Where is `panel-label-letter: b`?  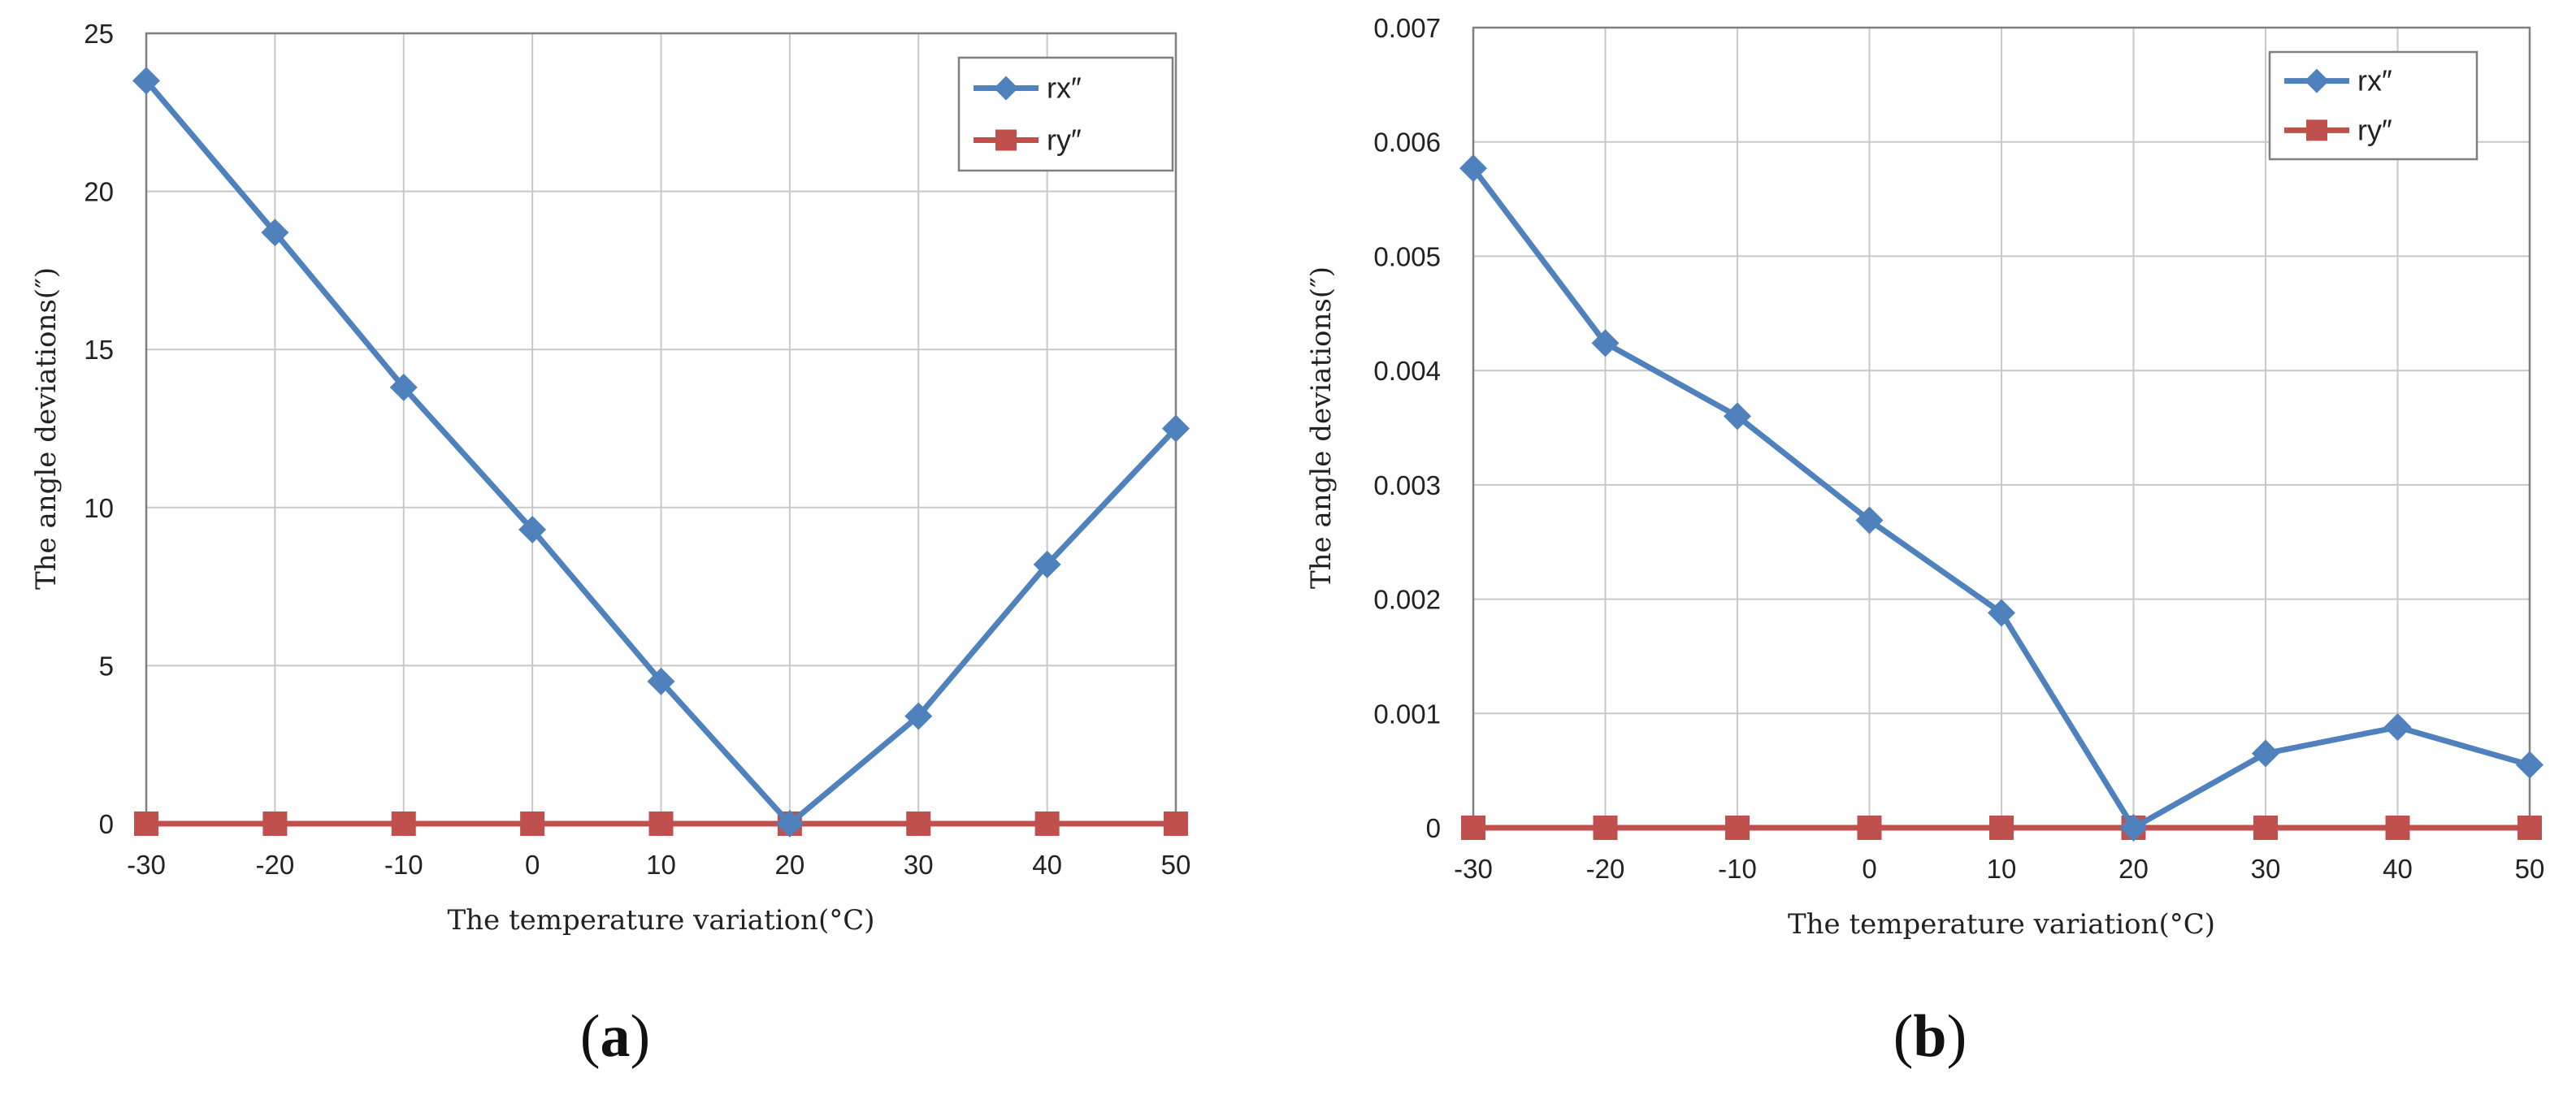
panel-label-letter: b is located at coordinates (1930, 1036).